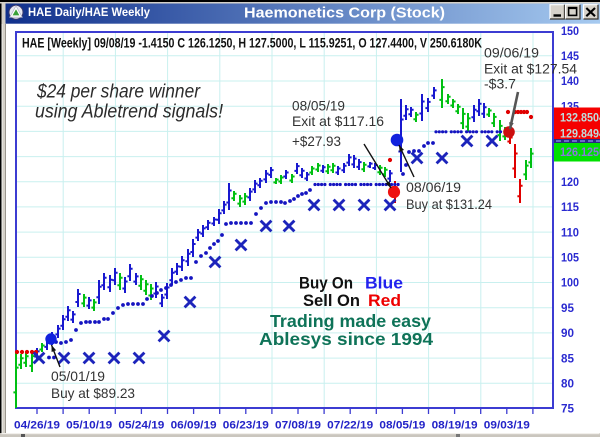  Describe the element at coordinates (500, 84) in the screenshot. I see `svg-text: -$3.7` at that location.